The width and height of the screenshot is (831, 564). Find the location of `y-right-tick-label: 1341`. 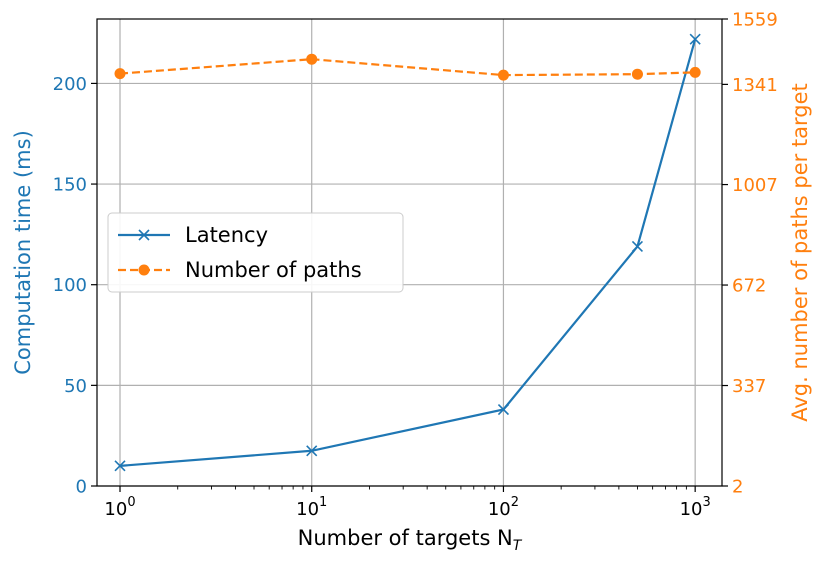

y-right-tick-label: 1341 is located at coordinates (755, 85).